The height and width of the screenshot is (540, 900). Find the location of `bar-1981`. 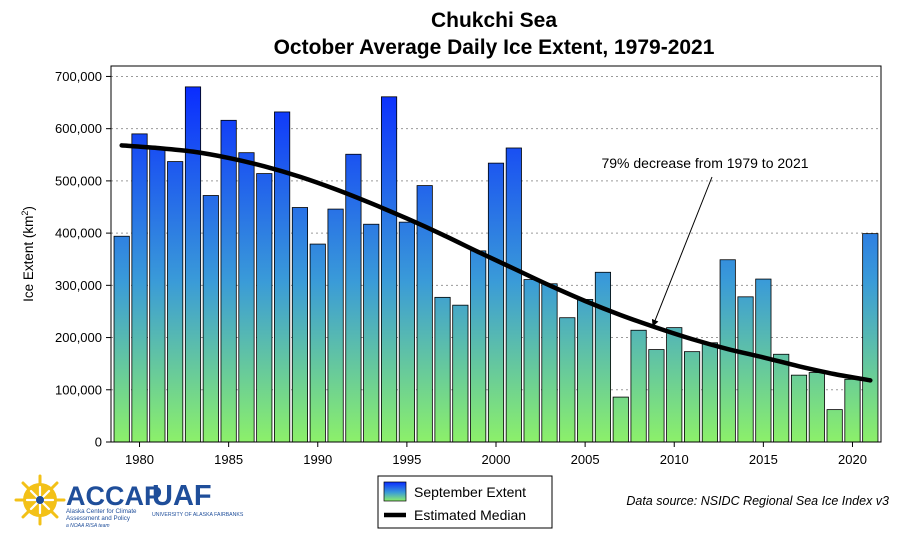

bar-1981 is located at coordinates (157, 295).